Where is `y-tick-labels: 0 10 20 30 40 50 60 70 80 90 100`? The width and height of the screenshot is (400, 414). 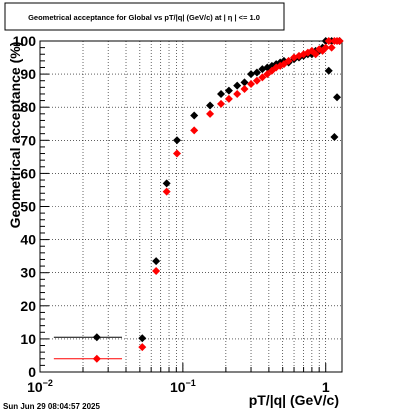
y-tick-labels: 0 10 20 30 40 50 60 70 80 90 100 is located at coordinates (25, 206).